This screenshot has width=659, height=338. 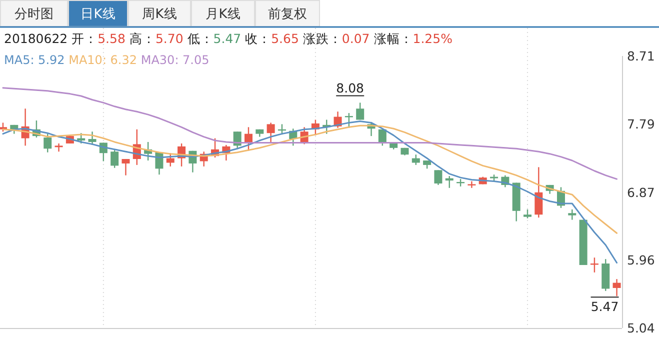 What do you see at coordinates (228, 38) in the screenshot?
I see `text: 20180622 开：5.58 高：5.70 低：5.47 收：5.65 涨跌：0.07 涨幅：1.25%` at bounding box center [228, 38].